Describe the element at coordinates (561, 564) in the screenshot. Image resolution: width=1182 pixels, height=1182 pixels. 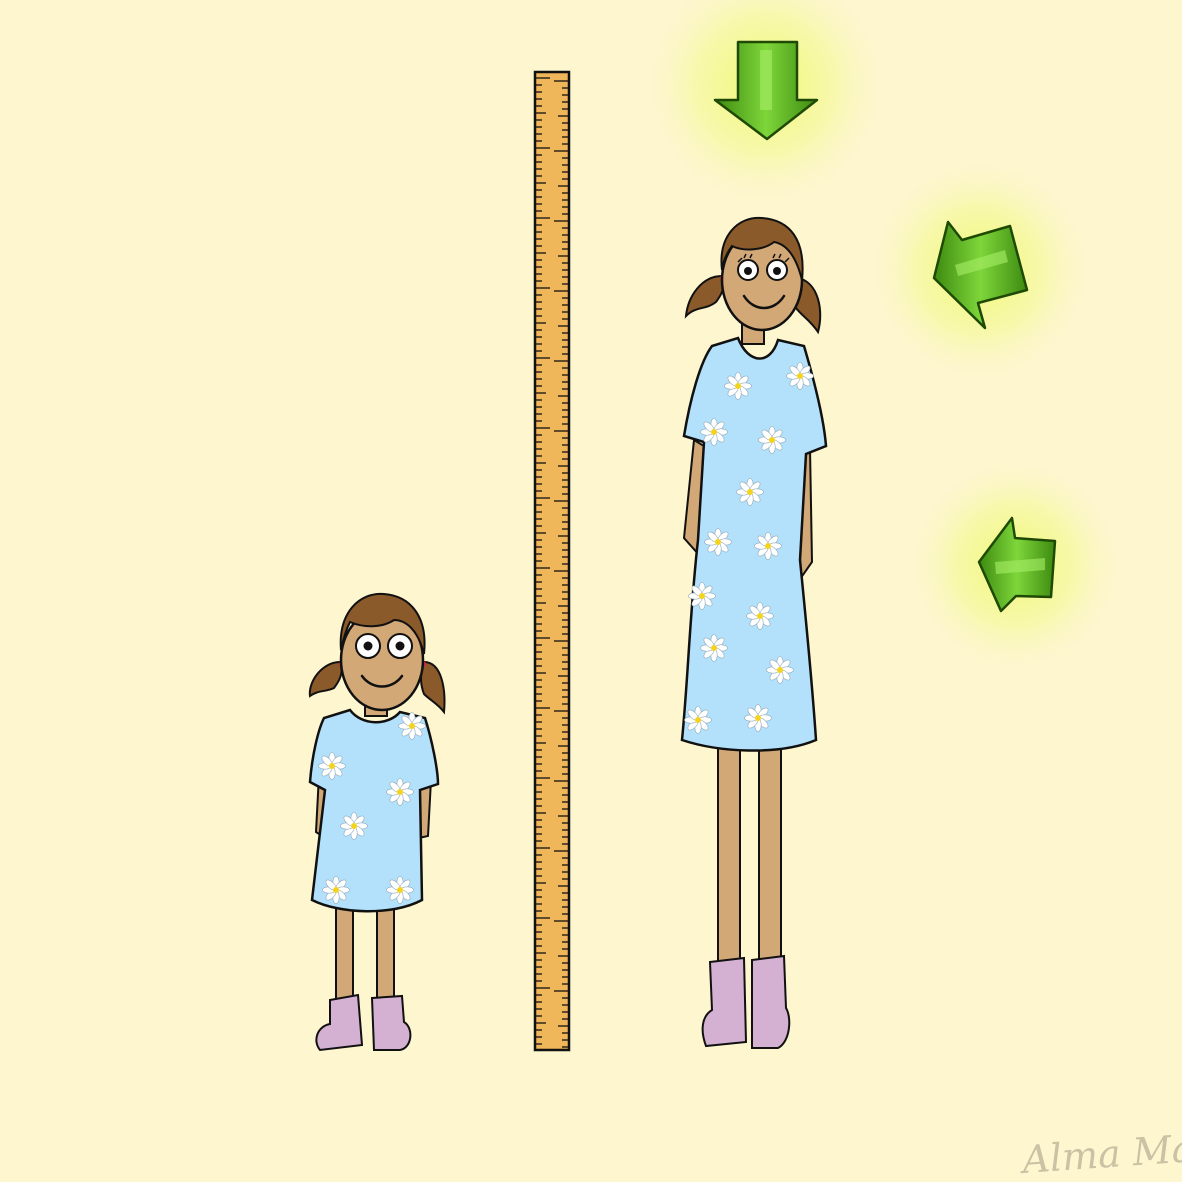
I see `ruler-ticks-right` at that location.